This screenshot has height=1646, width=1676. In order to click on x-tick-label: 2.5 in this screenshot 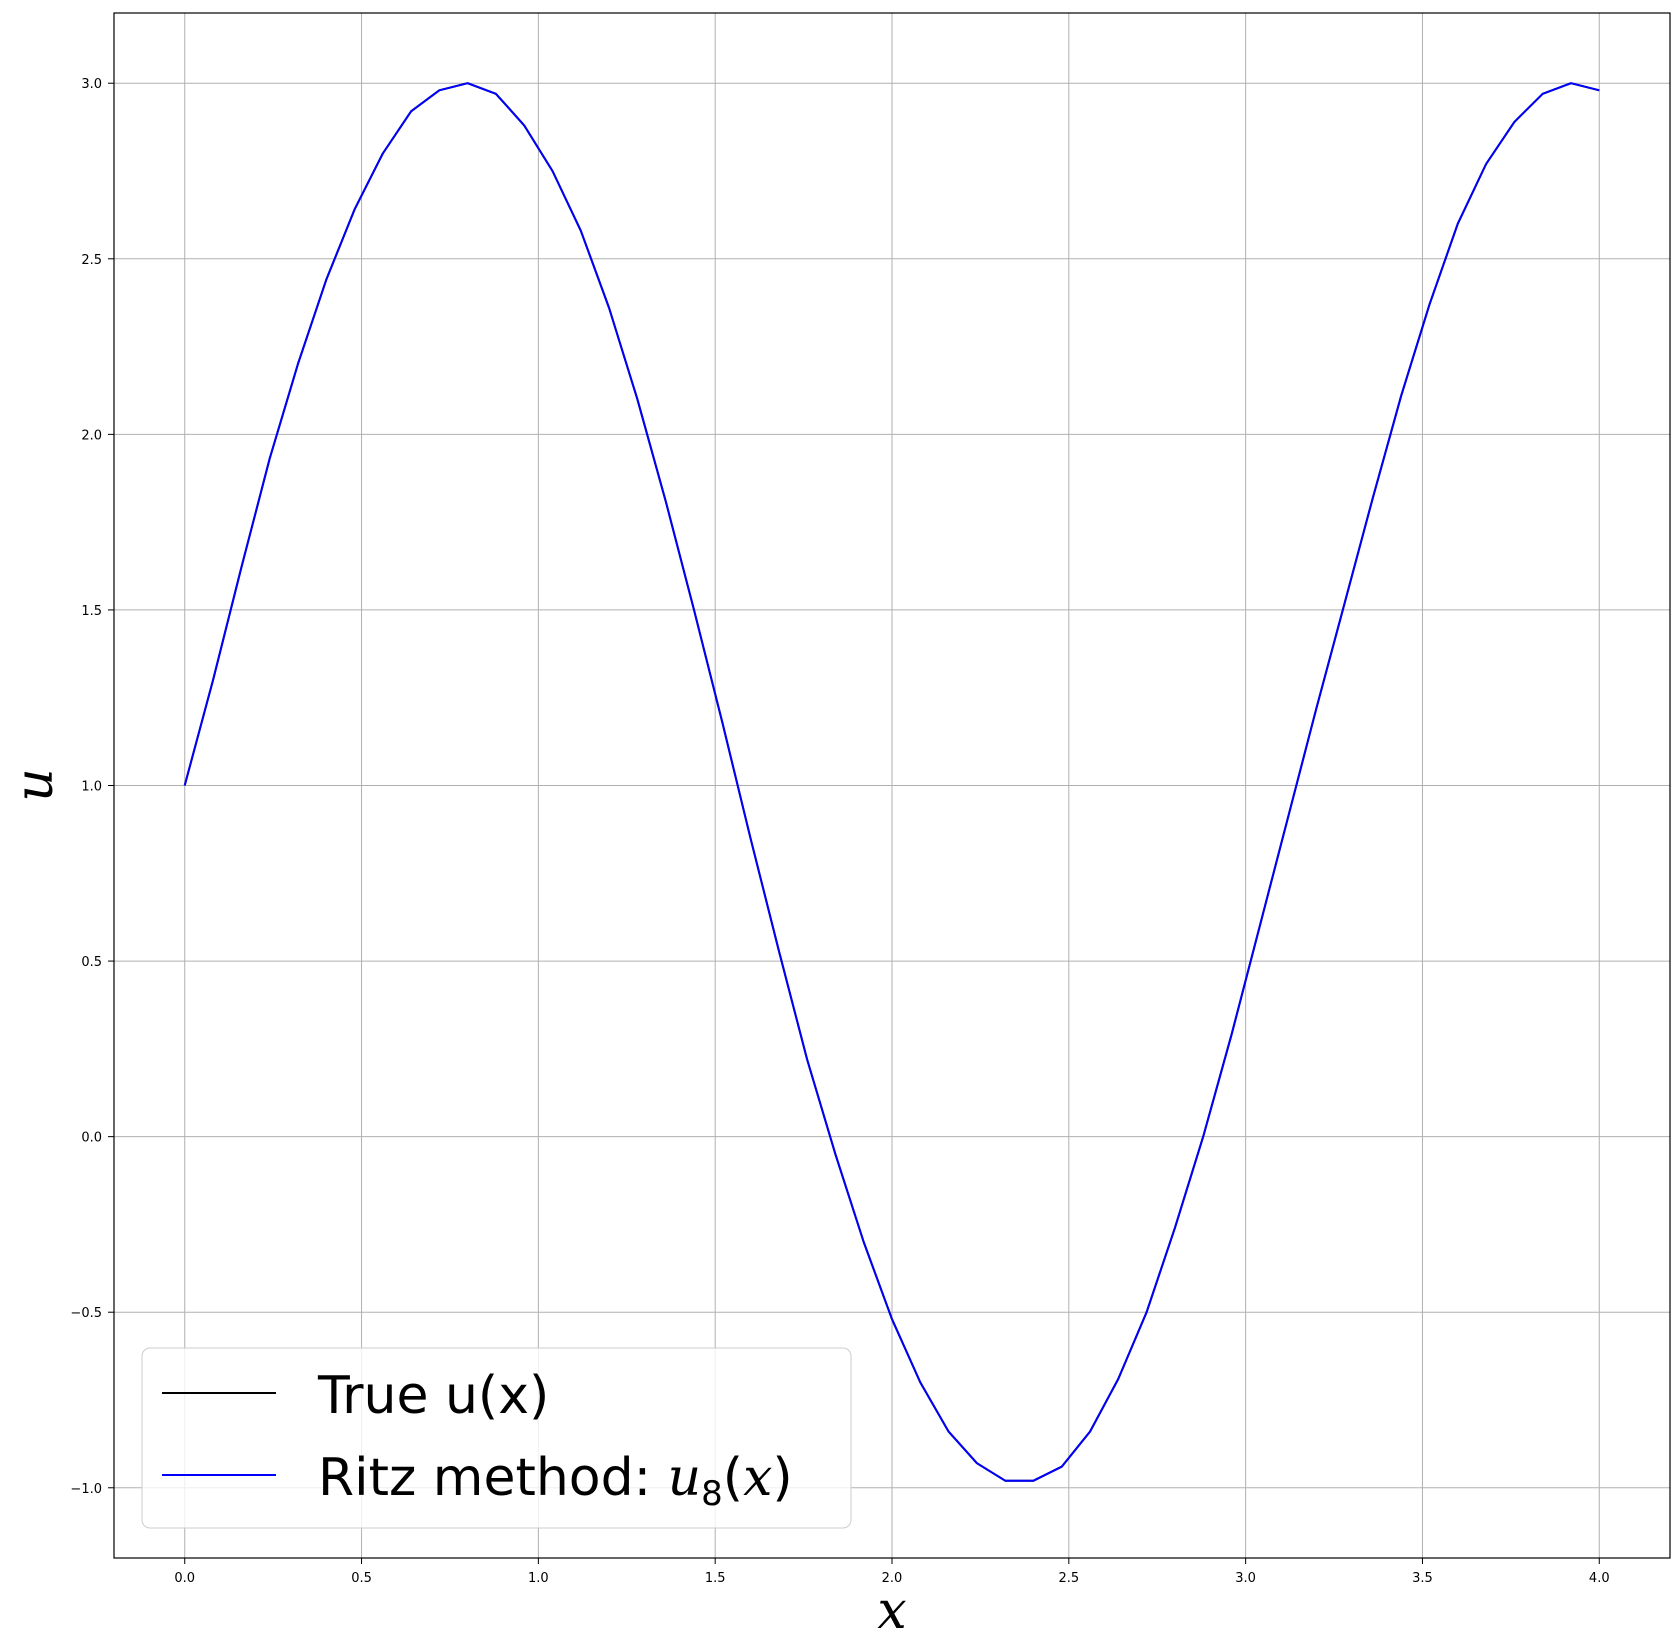, I will do `click(1068, 1578)`.